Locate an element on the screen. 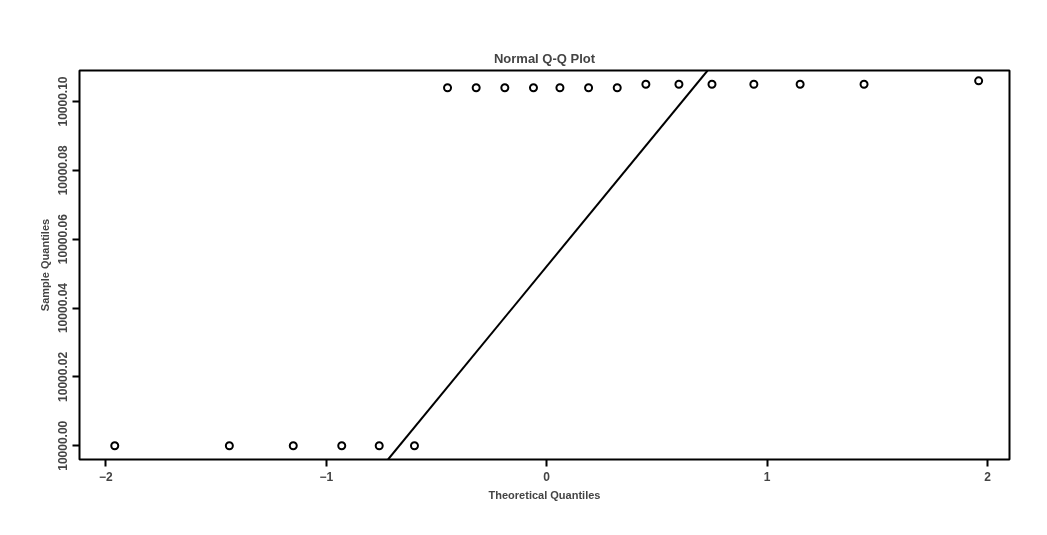 This screenshot has height=535, width=1047. x-tick-label: −2 is located at coordinates (106, 476).